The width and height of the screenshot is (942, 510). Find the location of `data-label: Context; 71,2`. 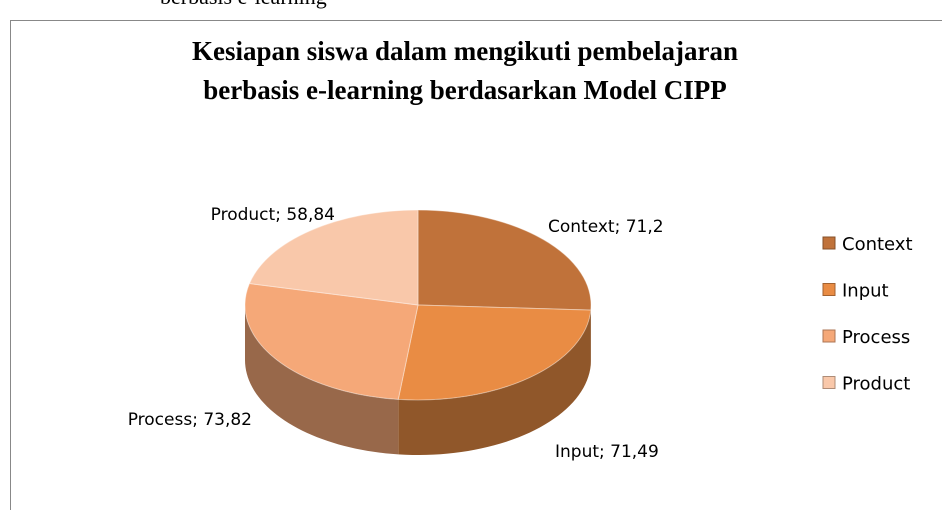

data-label: Context; 71,2 is located at coordinates (606, 227).